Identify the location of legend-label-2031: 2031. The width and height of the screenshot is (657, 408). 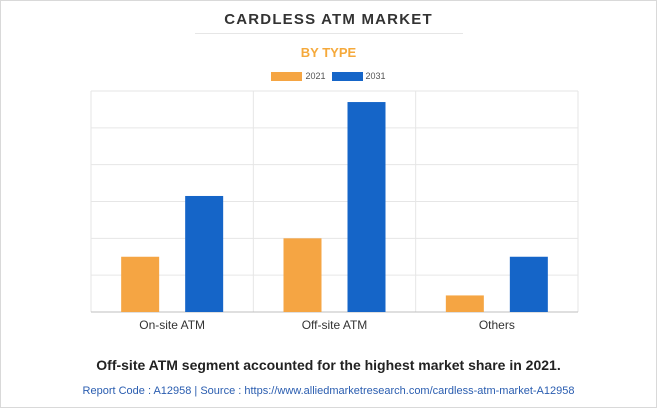
(375, 76).